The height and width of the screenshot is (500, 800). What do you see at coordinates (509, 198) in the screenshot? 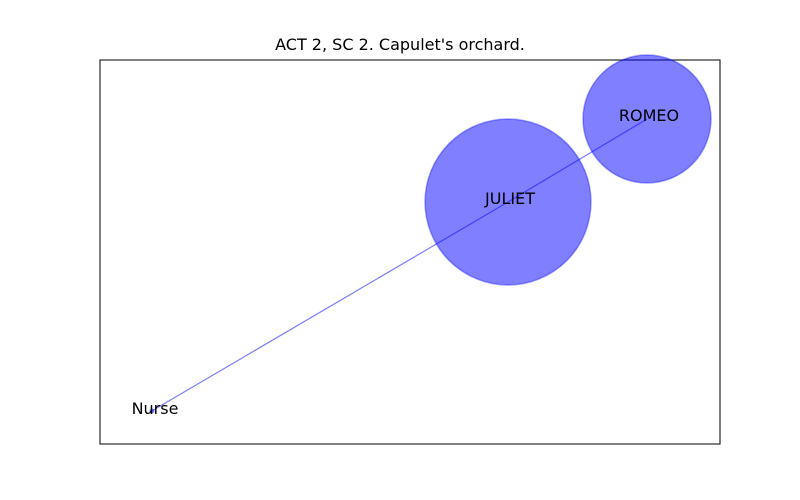
I see `node-label-juliet: JULIET` at bounding box center [509, 198].